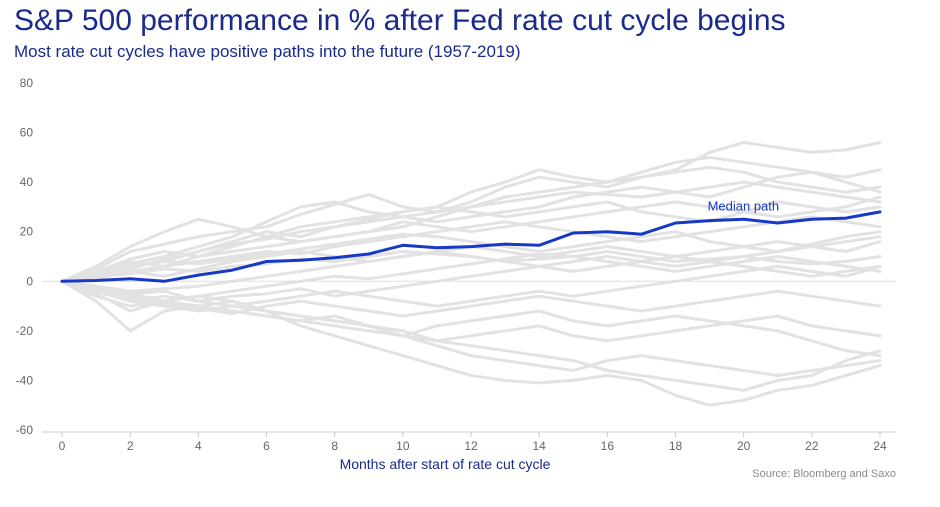  What do you see at coordinates (880, 446) in the screenshot?
I see `x-tick-label: 24` at bounding box center [880, 446].